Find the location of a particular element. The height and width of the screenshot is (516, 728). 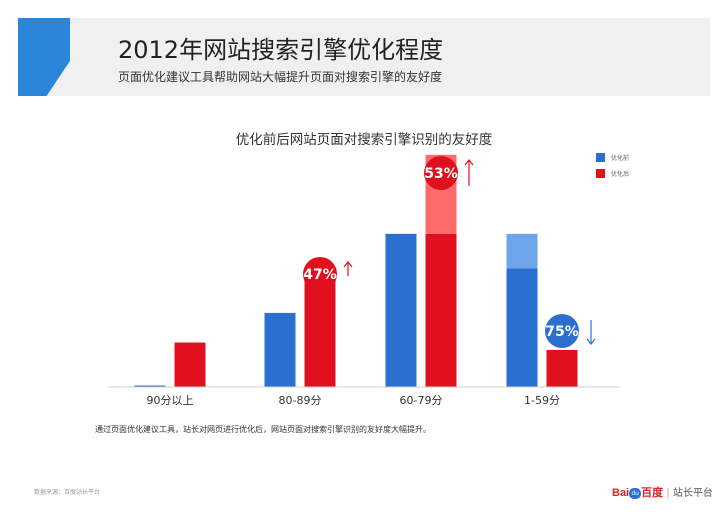

legend-swatch-after is located at coordinates (600, 173).